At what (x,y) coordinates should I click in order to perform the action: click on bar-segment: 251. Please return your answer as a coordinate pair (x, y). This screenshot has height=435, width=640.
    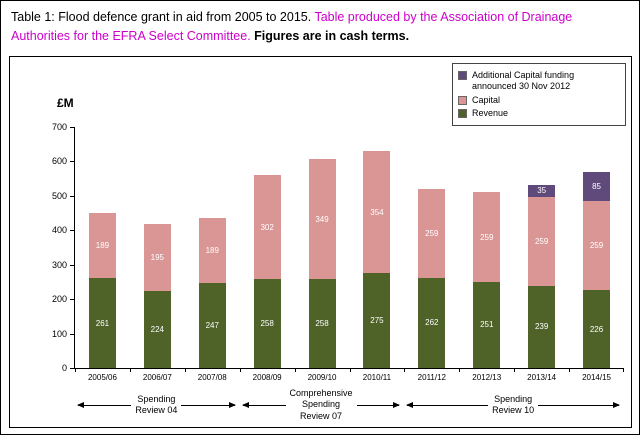
    Looking at the image, I should click on (487, 324).